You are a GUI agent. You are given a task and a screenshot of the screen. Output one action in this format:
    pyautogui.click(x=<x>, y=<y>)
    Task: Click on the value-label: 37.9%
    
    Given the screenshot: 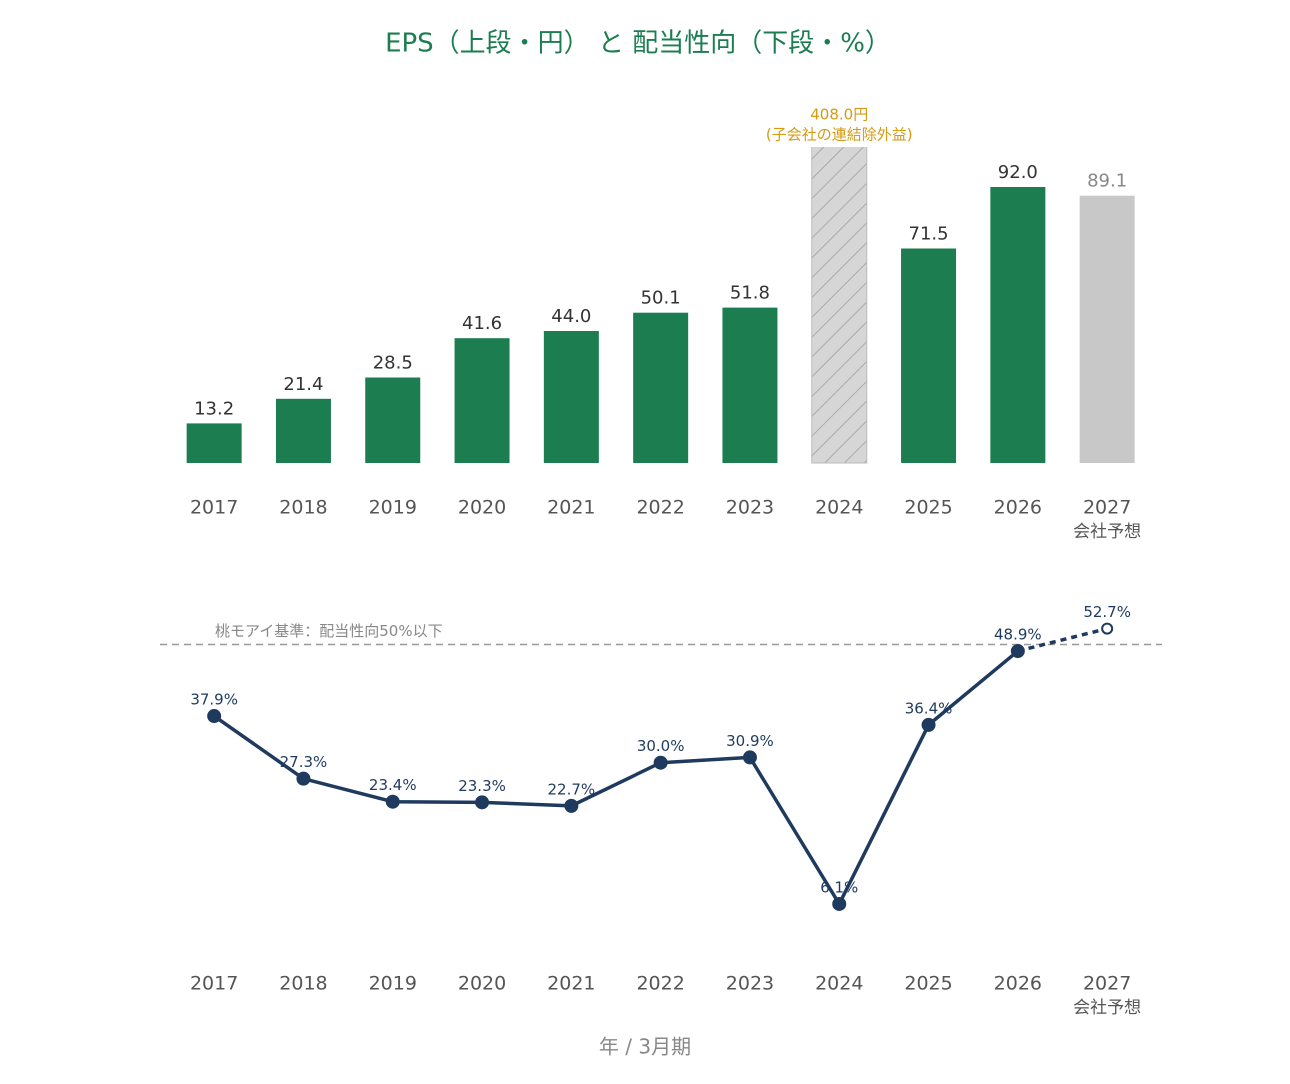 What is the action you would take?
    pyautogui.click(x=214, y=700)
    